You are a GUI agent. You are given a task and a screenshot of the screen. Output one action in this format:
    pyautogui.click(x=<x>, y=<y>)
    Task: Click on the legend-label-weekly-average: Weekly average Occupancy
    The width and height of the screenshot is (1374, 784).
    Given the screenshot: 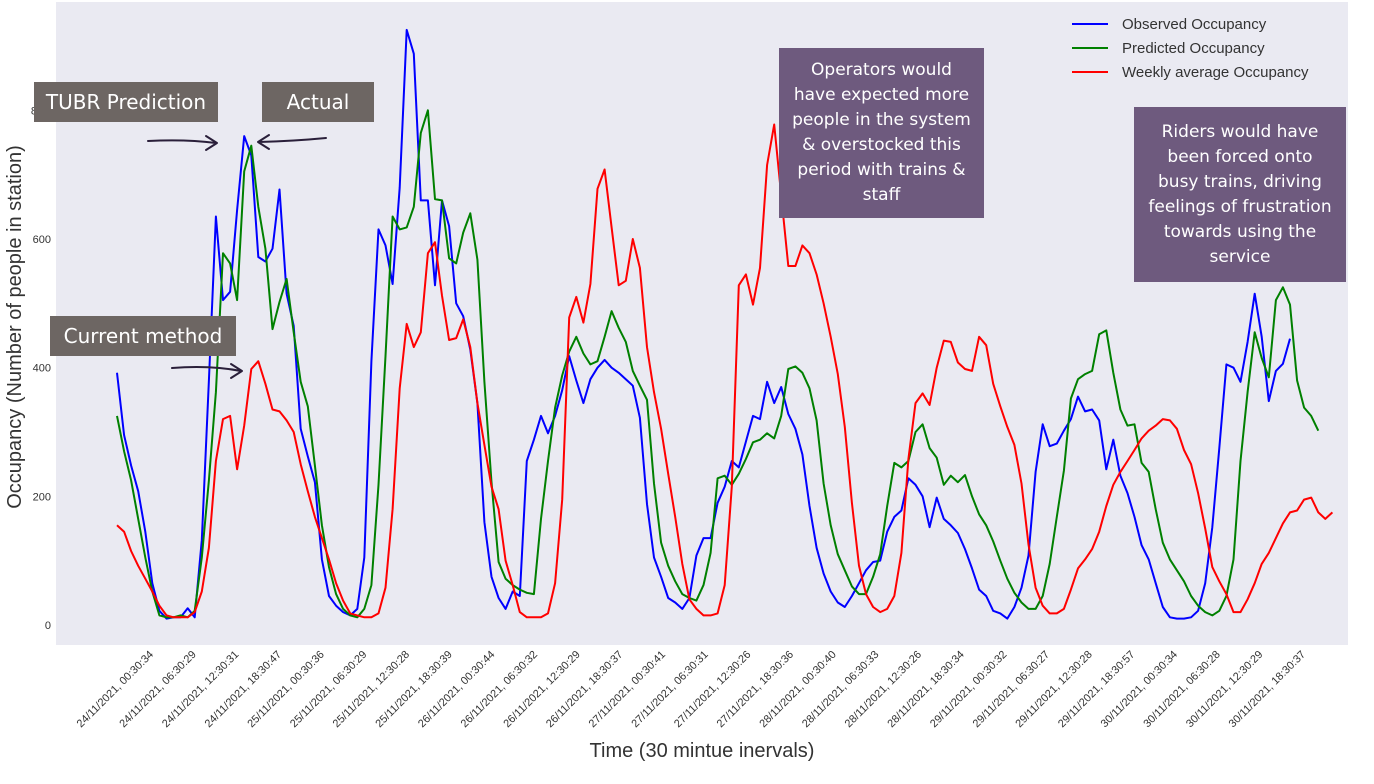 What is the action you would take?
    pyautogui.click(x=1215, y=72)
    